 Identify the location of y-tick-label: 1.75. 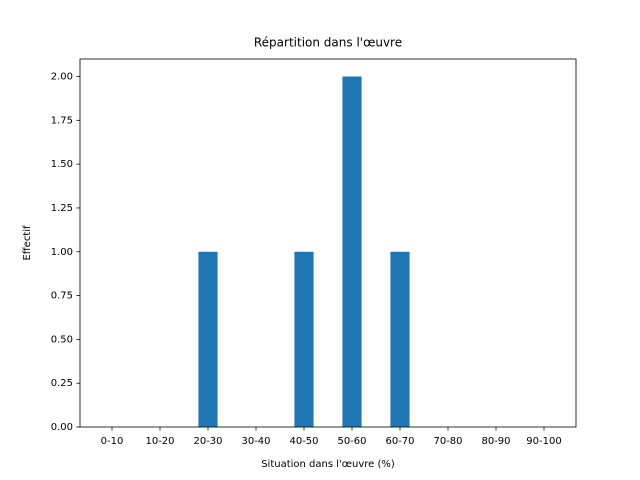
(62, 120).